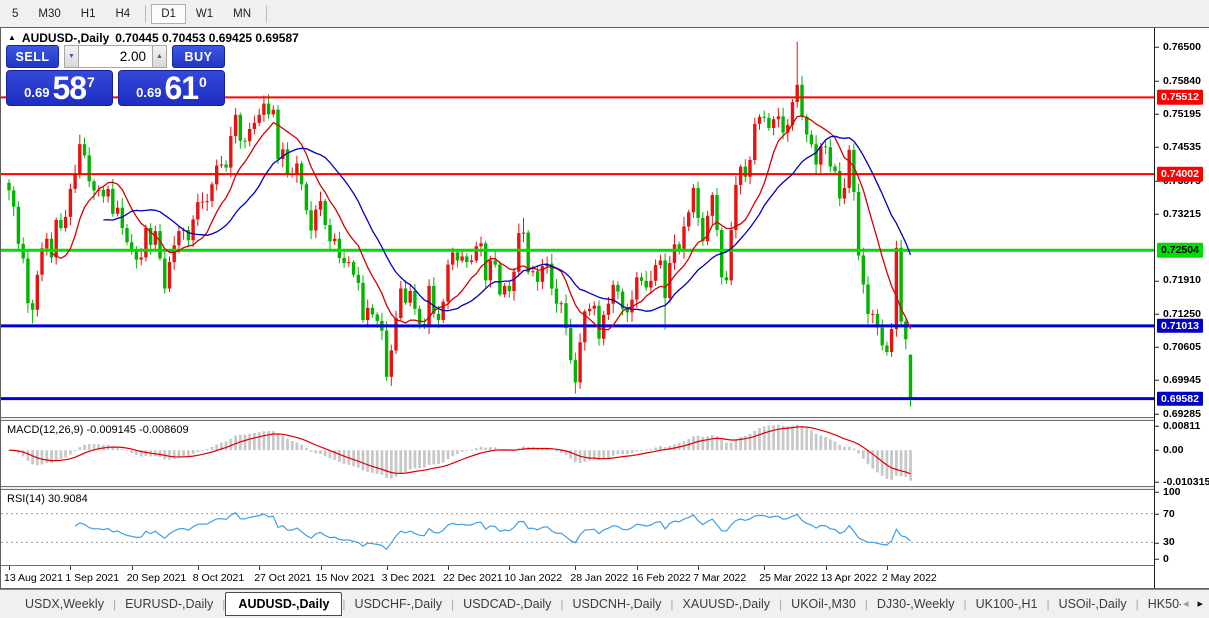 The height and width of the screenshot is (618, 1209). What do you see at coordinates (207, 38) in the screenshot?
I see `chart-ohlc-values: 0.70445 0.70453 0.69425 0.69587` at bounding box center [207, 38].